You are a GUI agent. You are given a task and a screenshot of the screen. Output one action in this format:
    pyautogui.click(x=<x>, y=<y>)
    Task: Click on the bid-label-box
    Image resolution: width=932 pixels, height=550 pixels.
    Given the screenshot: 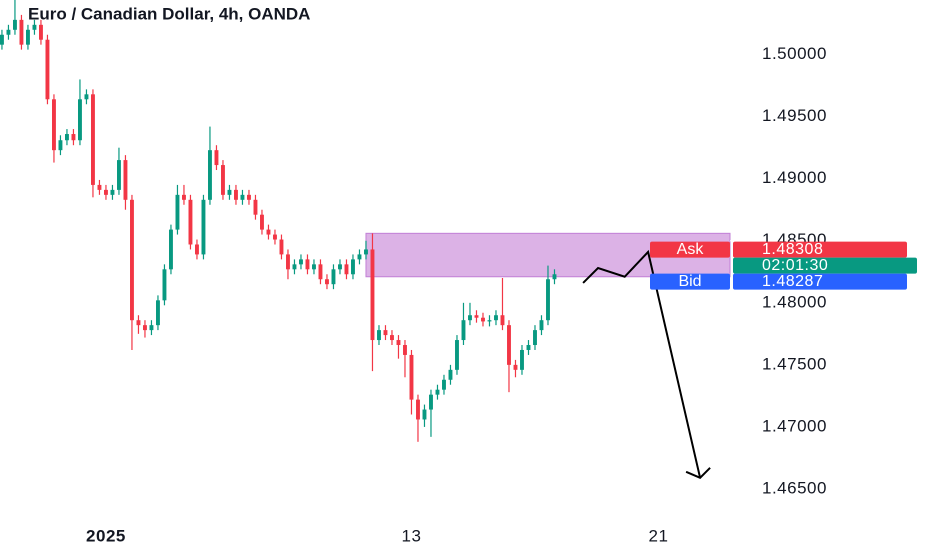 What is the action you would take?
    pyautogui.click(x=690, y=281)
    